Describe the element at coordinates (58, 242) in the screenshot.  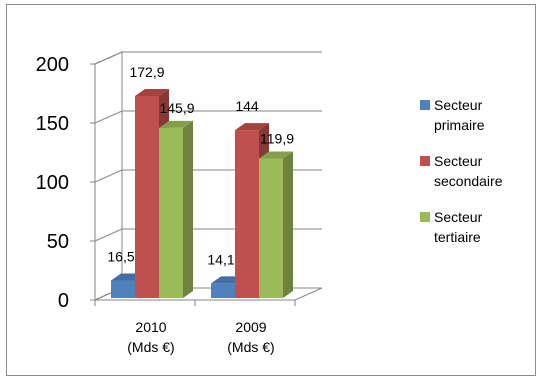
I see `y-tick-label: 50` at that location.